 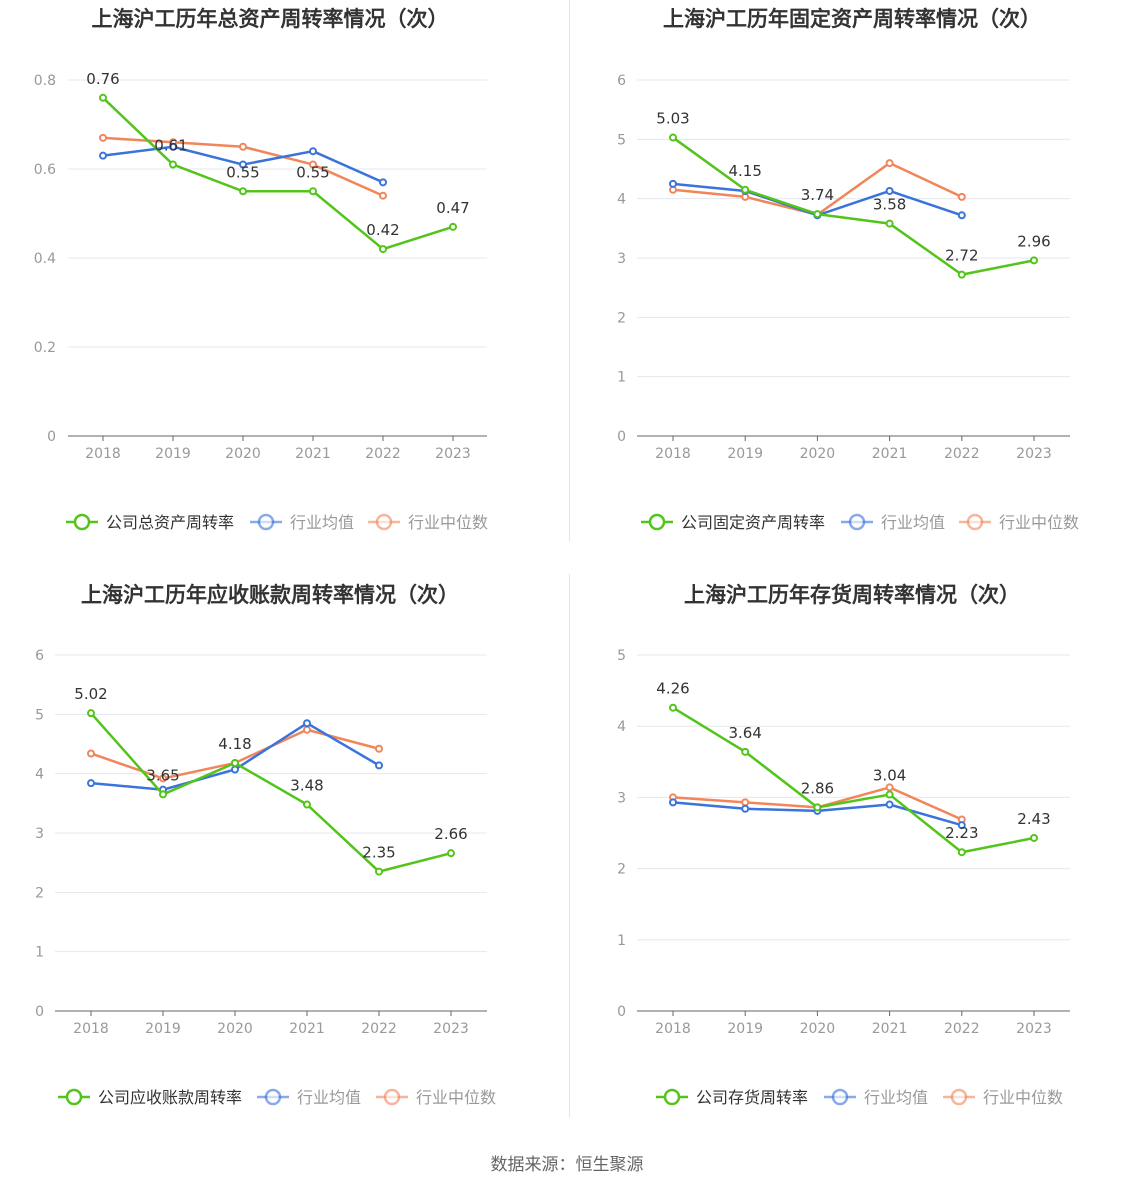 What do you see at coordinates (378, 853) in the screenshot?
I see `data-label: 2.35` at bounding box center [378, 853].